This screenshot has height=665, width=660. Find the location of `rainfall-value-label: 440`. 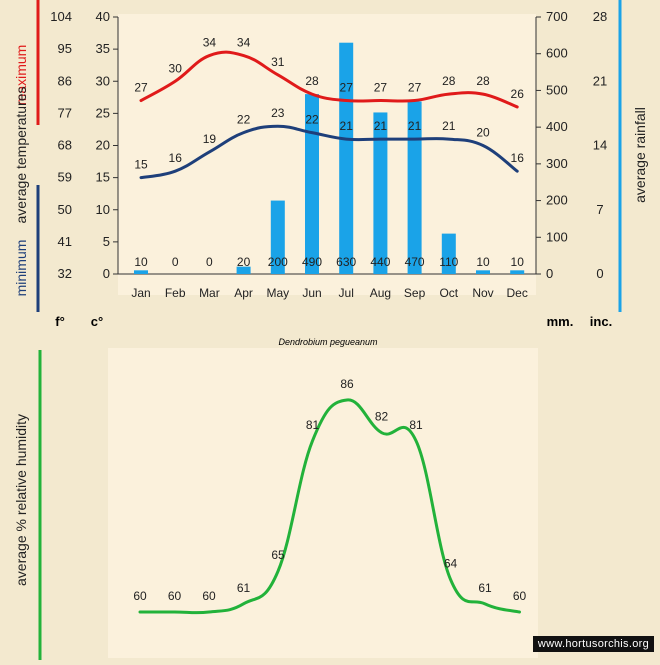

rainfall-value-label: 440 is located at coordinates (380, 262).